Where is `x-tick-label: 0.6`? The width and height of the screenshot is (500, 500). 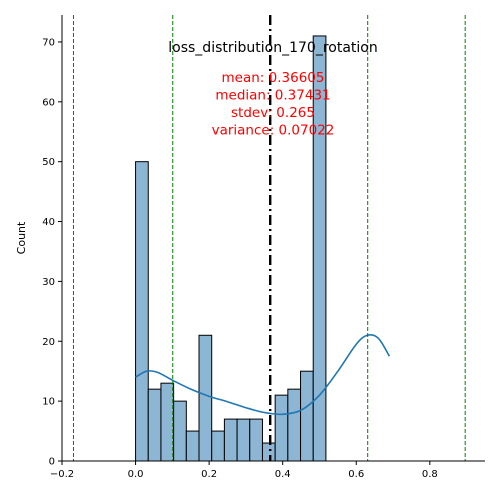 x-tick-label: 0.6 is located at coordinates (356, 474).